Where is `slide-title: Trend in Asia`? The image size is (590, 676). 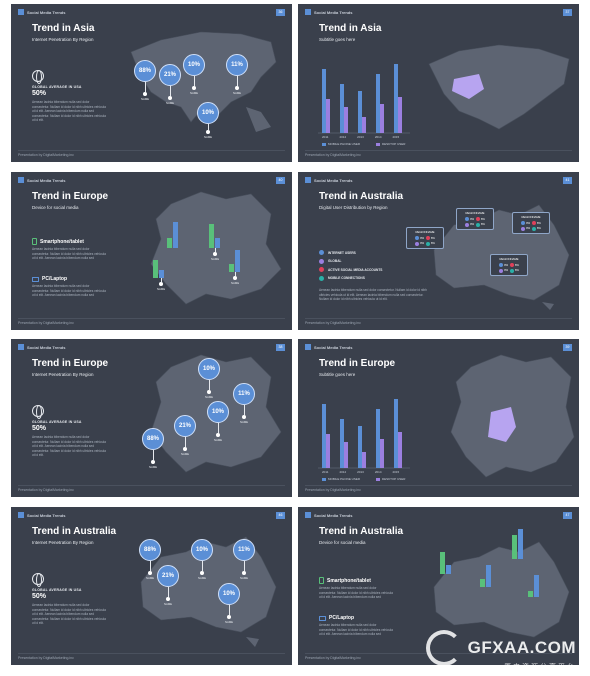 slide-title: Trend in Asia is located at coordinates (63, 28).